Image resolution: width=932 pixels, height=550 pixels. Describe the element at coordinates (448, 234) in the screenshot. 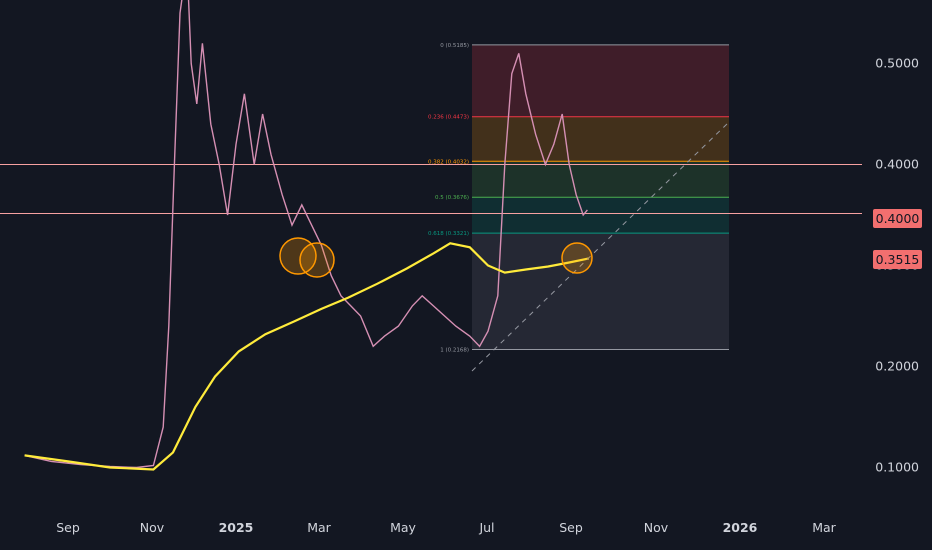

I see `fib-level-label: 0.618 (0.3321)` at that location.